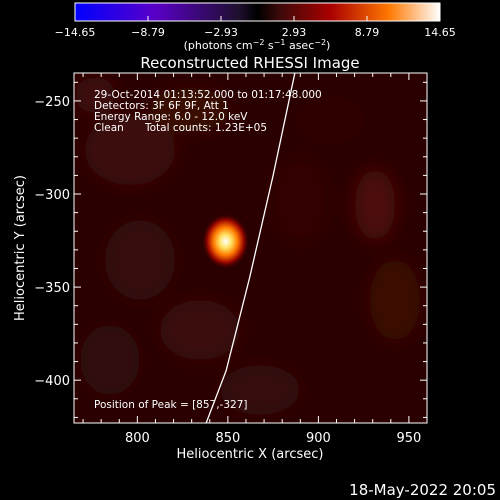  What do you see at coordinates (440, 32) in the screenshot?
I see `colorbar-tick-label: 14.65` at bounding box center [440, 32].